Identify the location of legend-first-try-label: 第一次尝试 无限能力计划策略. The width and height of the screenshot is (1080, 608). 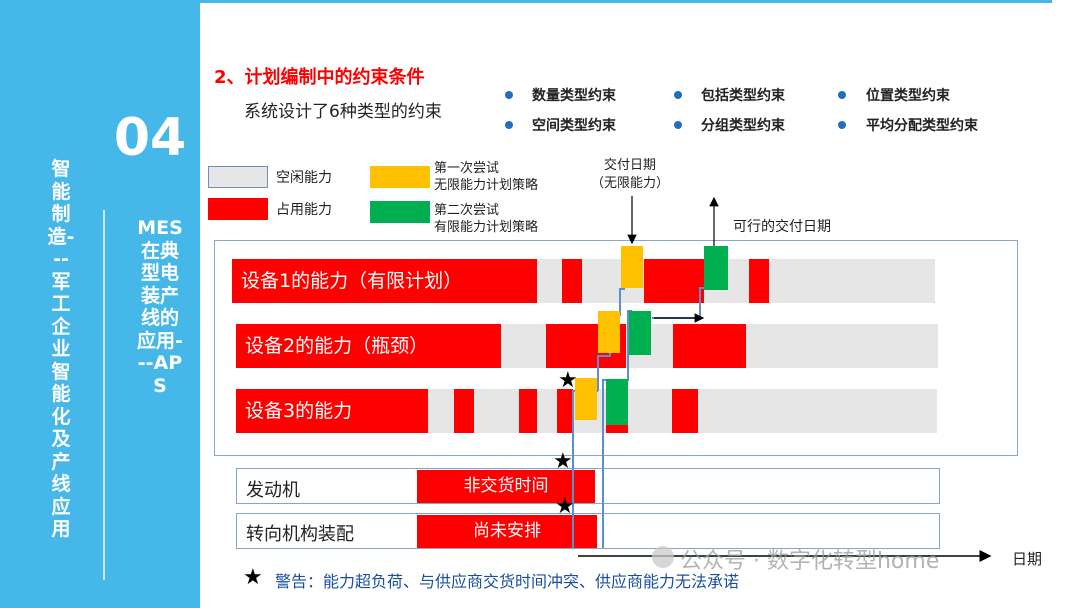
(486, 177).